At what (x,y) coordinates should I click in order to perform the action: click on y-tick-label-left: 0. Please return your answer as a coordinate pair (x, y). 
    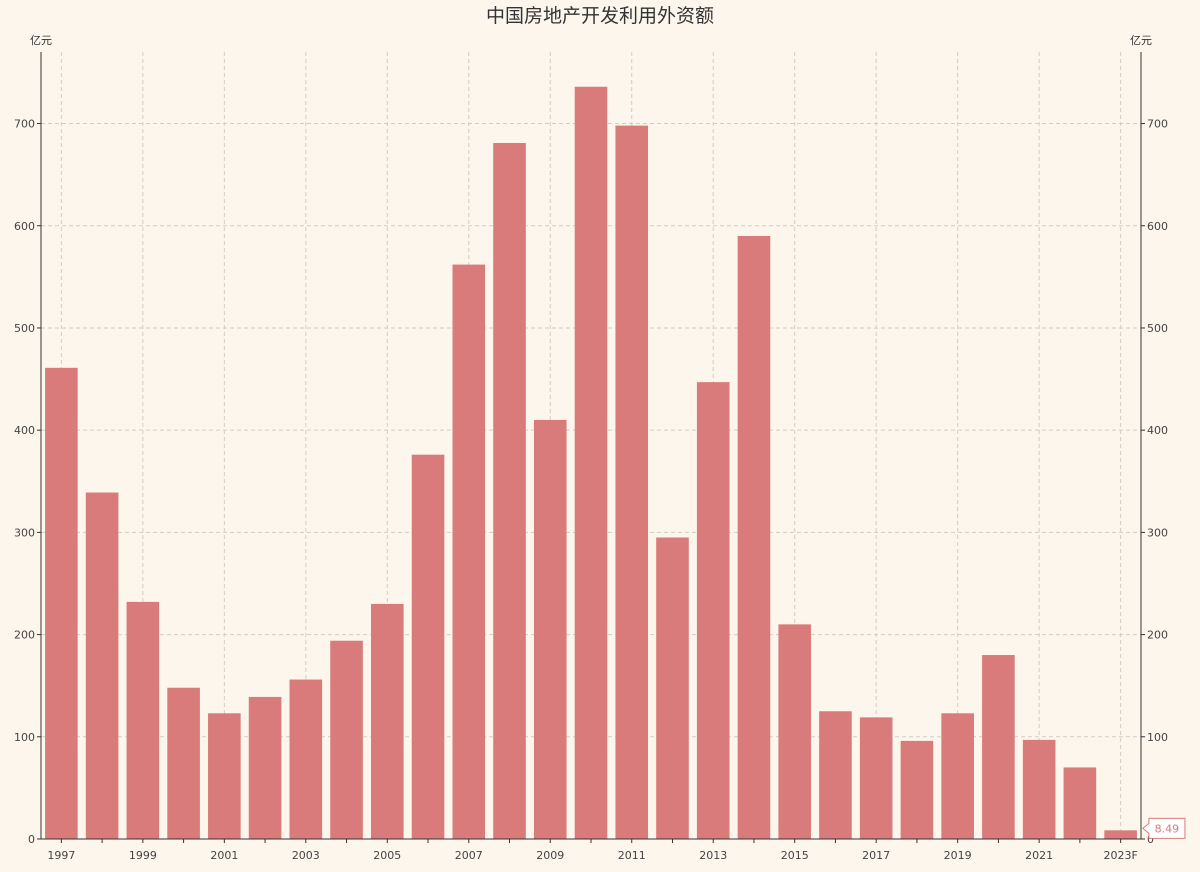
    Looking at the image, I should click on (31, 839).